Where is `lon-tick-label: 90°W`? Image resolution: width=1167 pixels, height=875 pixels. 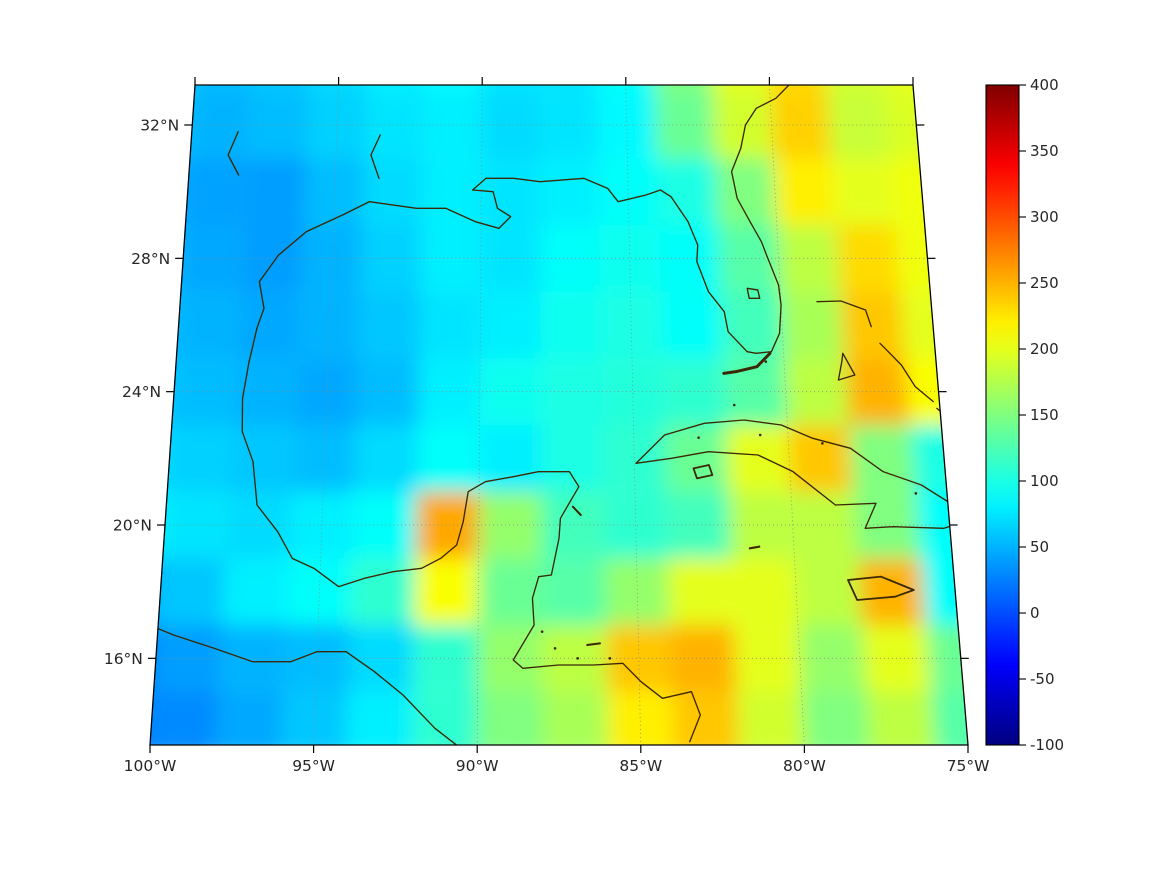
lon-tick-label: 90°W is located at coordinates (477, 766).